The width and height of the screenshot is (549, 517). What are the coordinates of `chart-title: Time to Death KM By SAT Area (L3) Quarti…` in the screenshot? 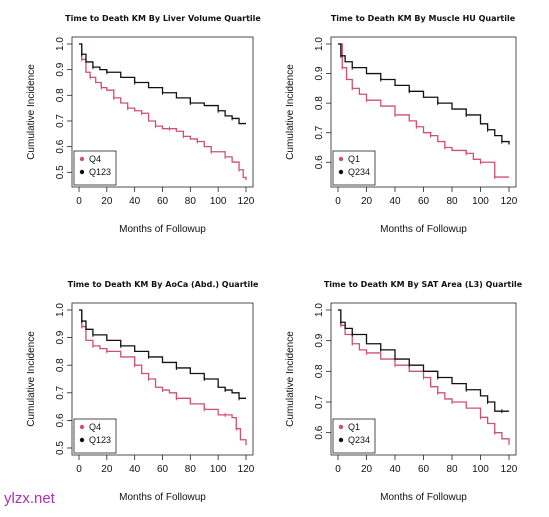 It's located at (423, 284).